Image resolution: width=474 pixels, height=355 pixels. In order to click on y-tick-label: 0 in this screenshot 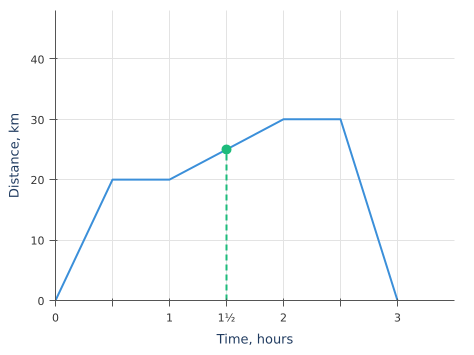, I will do `click(41, 301)`.